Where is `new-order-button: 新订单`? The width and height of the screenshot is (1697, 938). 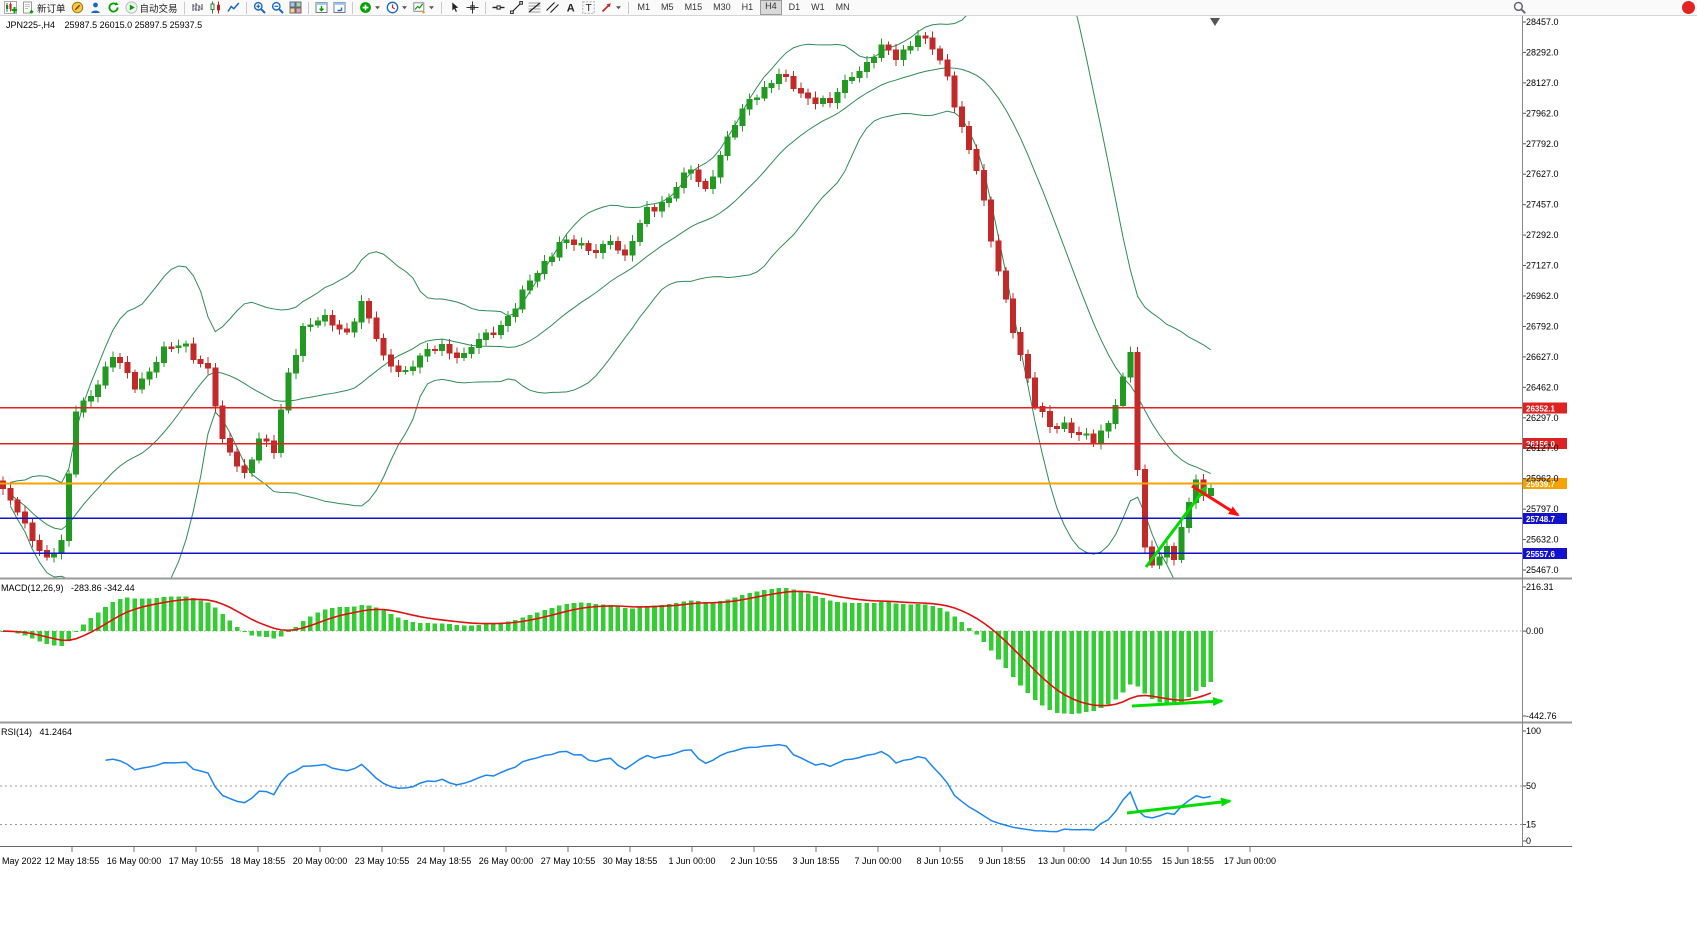
new-order-button: 新订单 is located at coordinates (44, 8).